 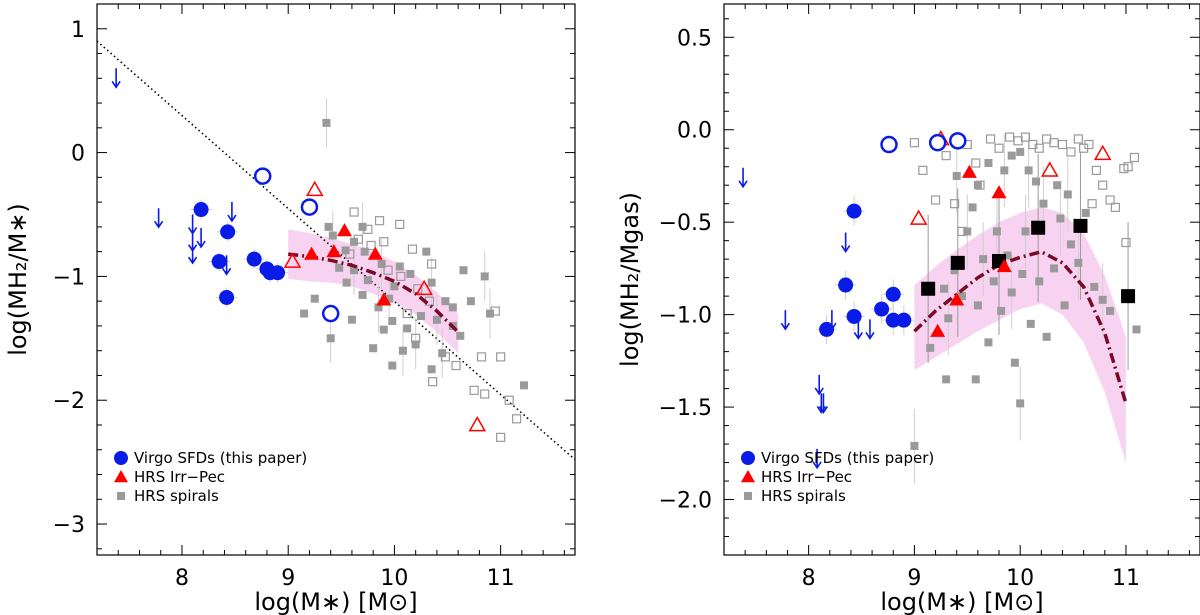 What do you see at coordinates (961, 601) in the screenshot?
I see `x-axis-title: log(M∗) [M⊙]` at bounding box center [961, 601].